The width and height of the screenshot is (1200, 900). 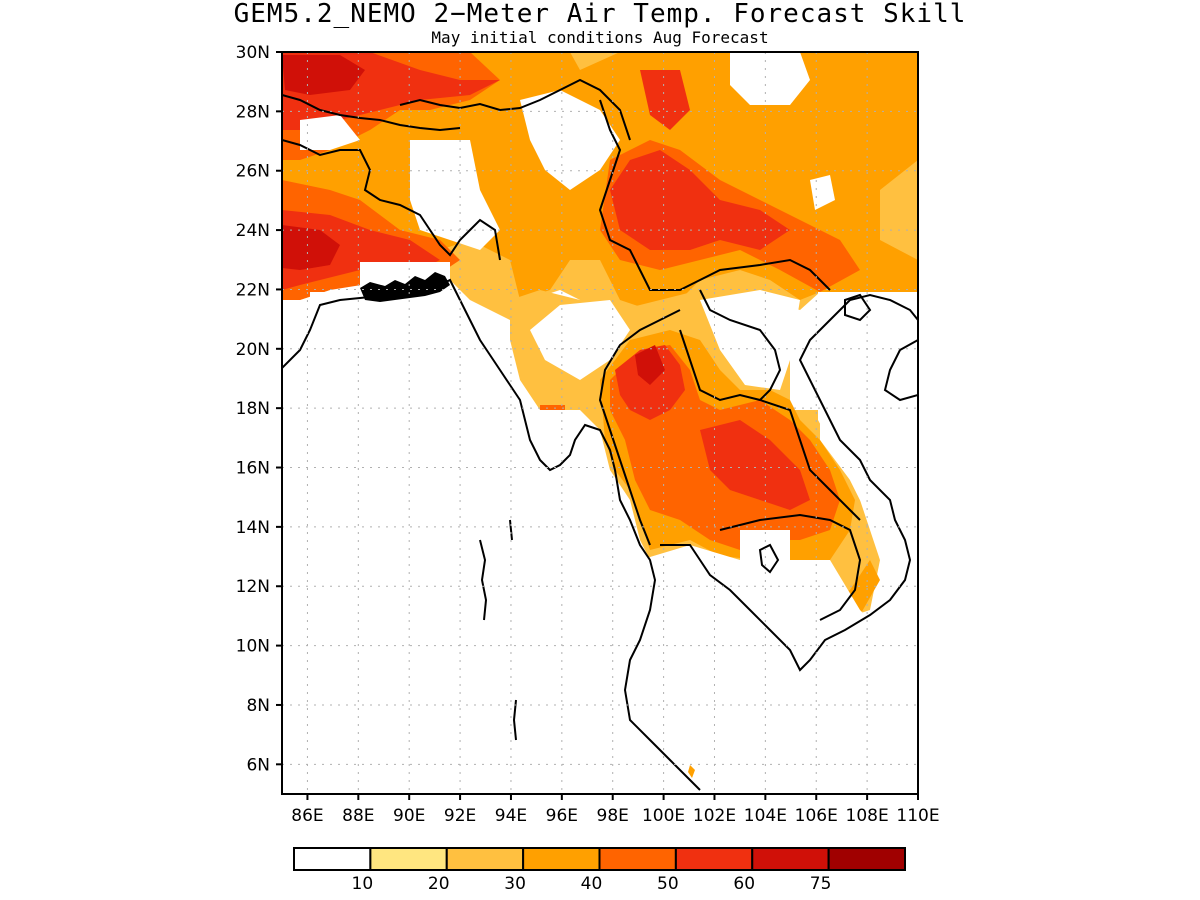 What do you see at coordinates (917, 816) in the screenshot?
I see `lon-tick-label: 110E` at bounding box center [917, 816].